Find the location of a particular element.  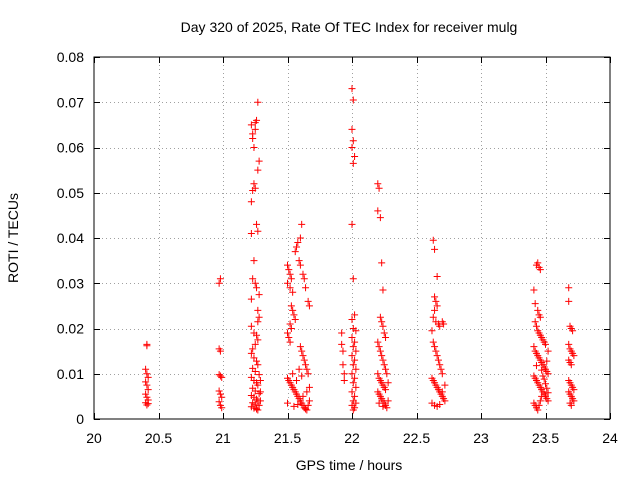

x-tick-label: 22 is located at coordinates (352, 438).